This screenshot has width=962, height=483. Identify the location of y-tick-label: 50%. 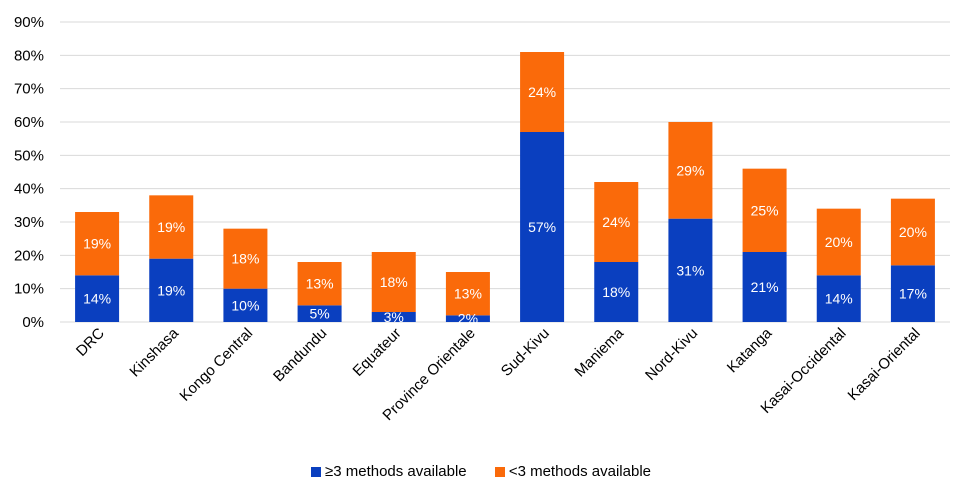
(29, 155).